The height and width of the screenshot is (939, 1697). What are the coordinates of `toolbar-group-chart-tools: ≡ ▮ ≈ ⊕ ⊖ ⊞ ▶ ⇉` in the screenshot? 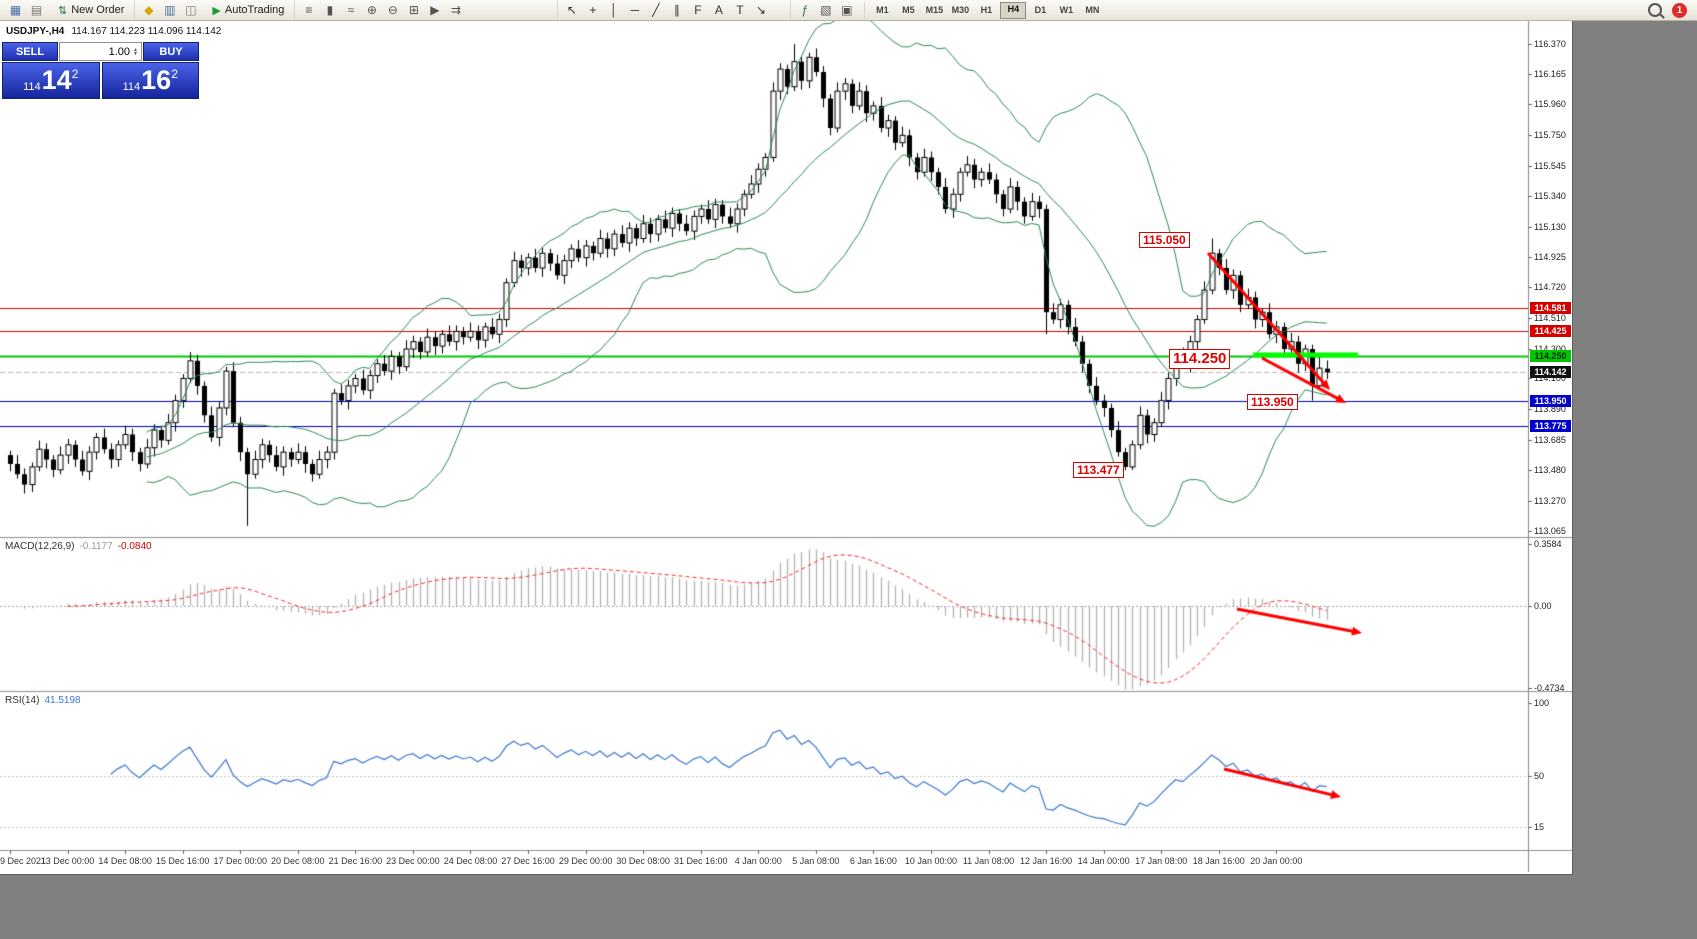 It's located at (381, 10).